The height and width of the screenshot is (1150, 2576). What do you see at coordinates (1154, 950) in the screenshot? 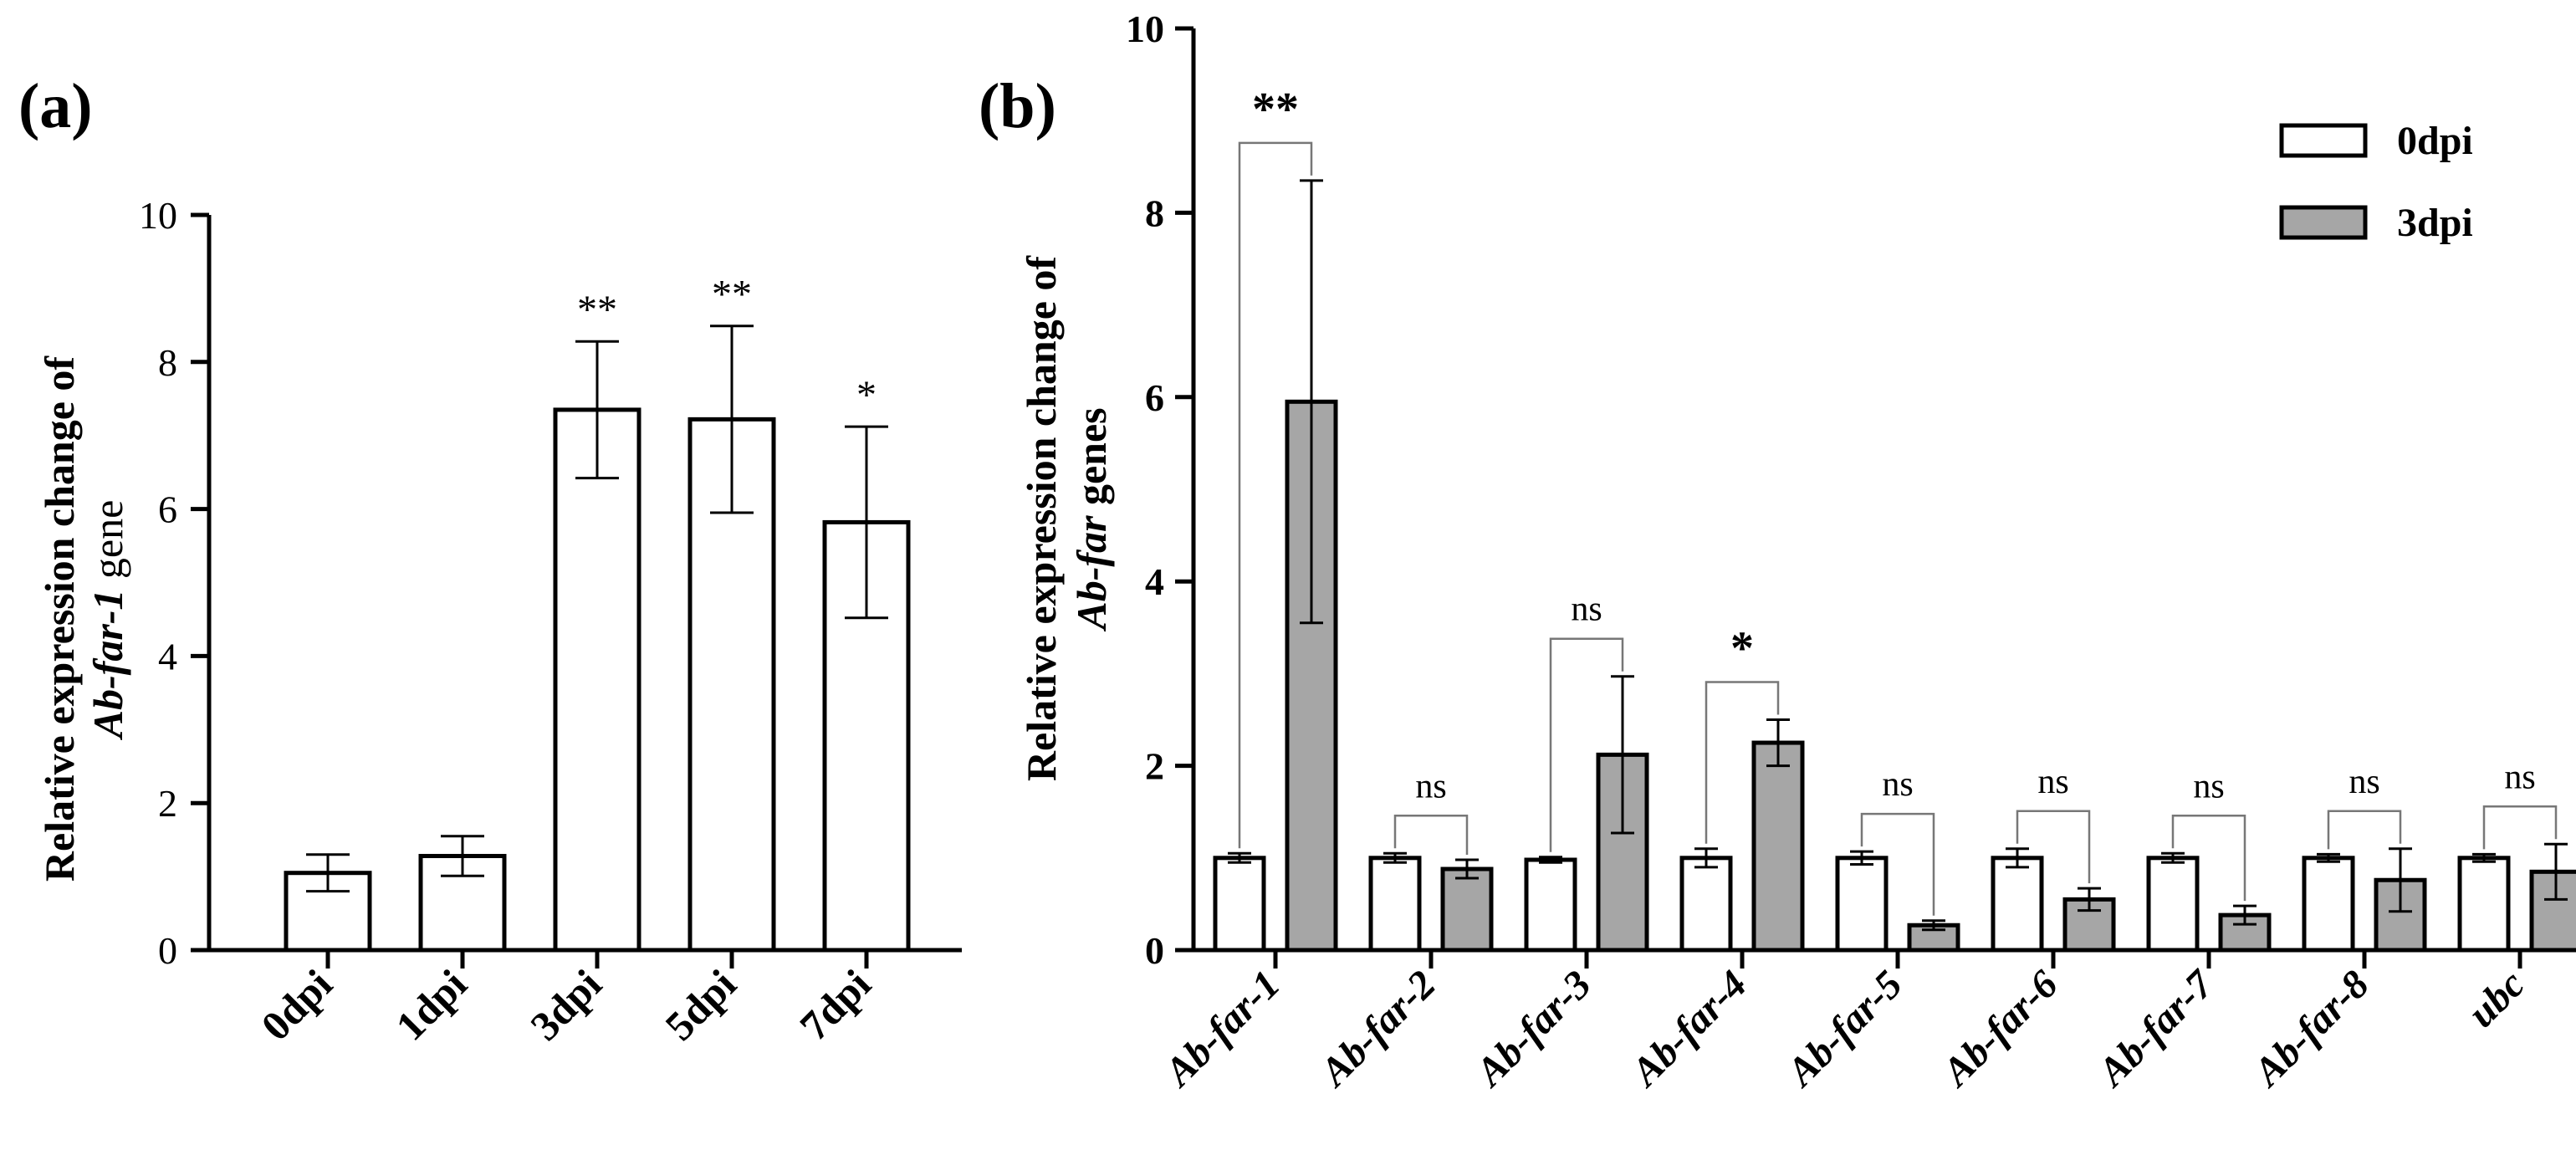
I see `panel-b-y-tick-label-0: 0` at bounding box center [1154, 950].